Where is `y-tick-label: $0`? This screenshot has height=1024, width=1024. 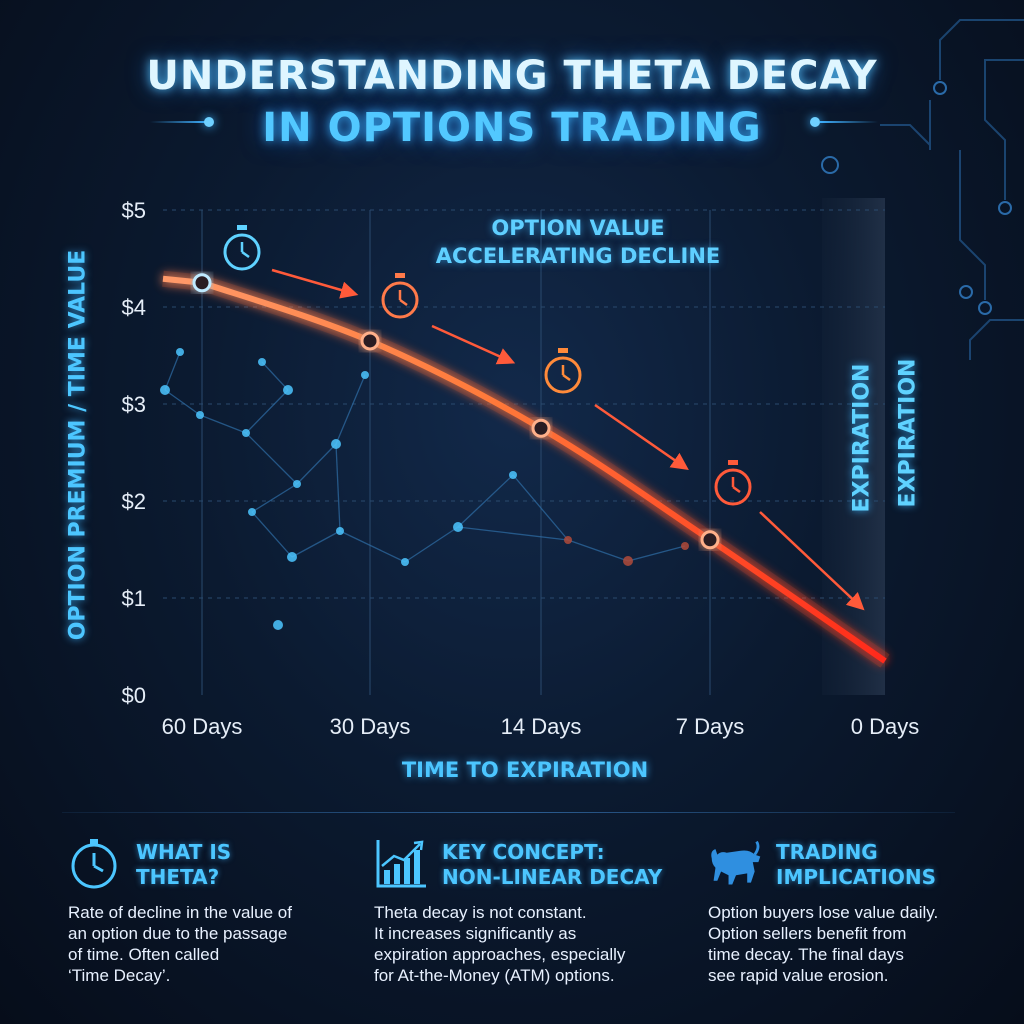
y-tick-label: $0 is located at coordinates (134, 695).